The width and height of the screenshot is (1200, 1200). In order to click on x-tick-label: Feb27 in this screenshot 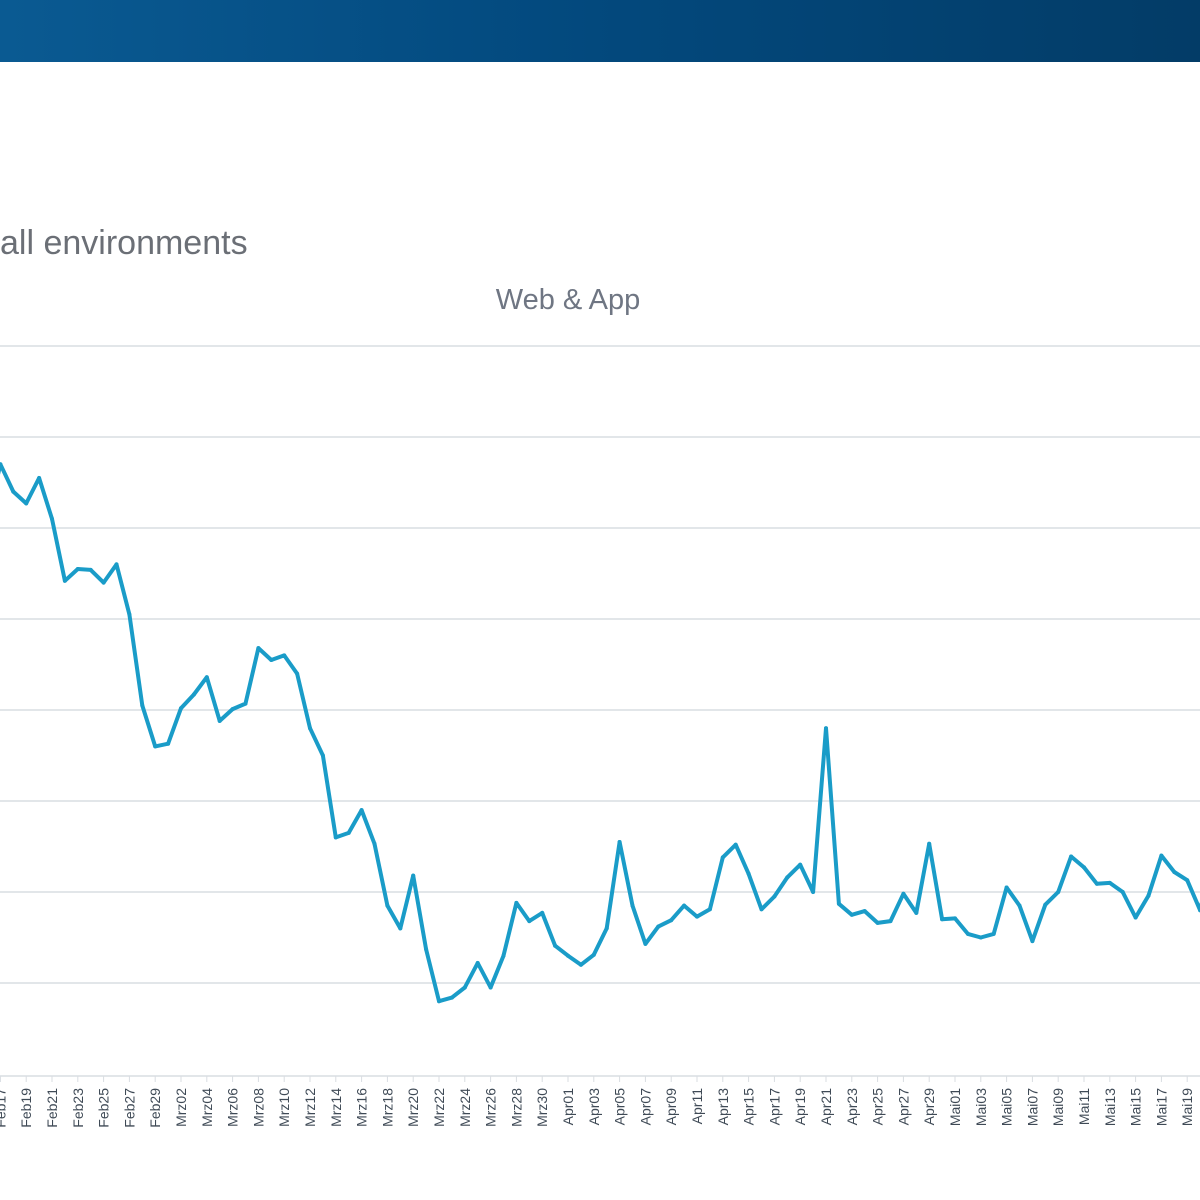, I will do `click(129, 1108)`.